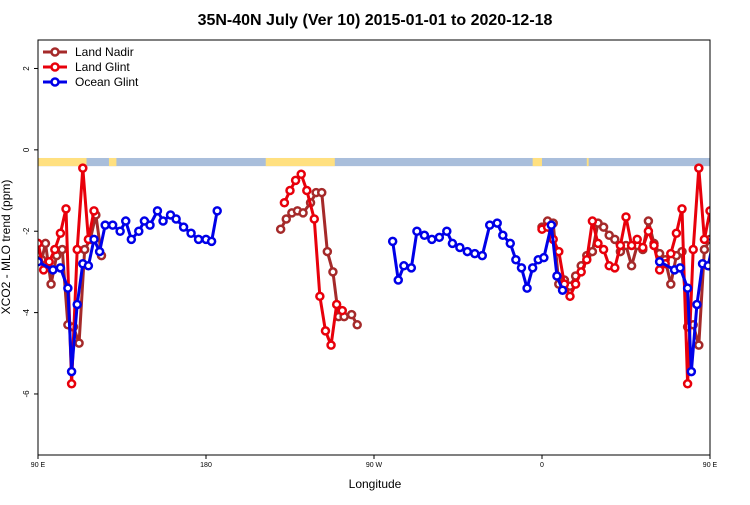 The image size is (750, 505). What do you see at coordinates (375, 484) in the screenshot?
I see `x-axis-label: Longitude` at bounding box center [375, 484].